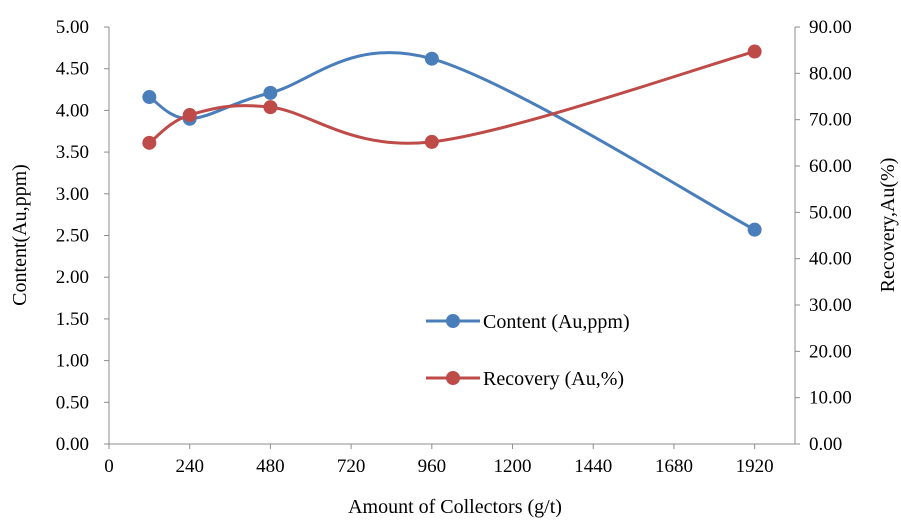 The image size is (901, 520). Describe the element at coordinates (109, 466) in the screenshot. I see `x-tick-label: 0` at that location.